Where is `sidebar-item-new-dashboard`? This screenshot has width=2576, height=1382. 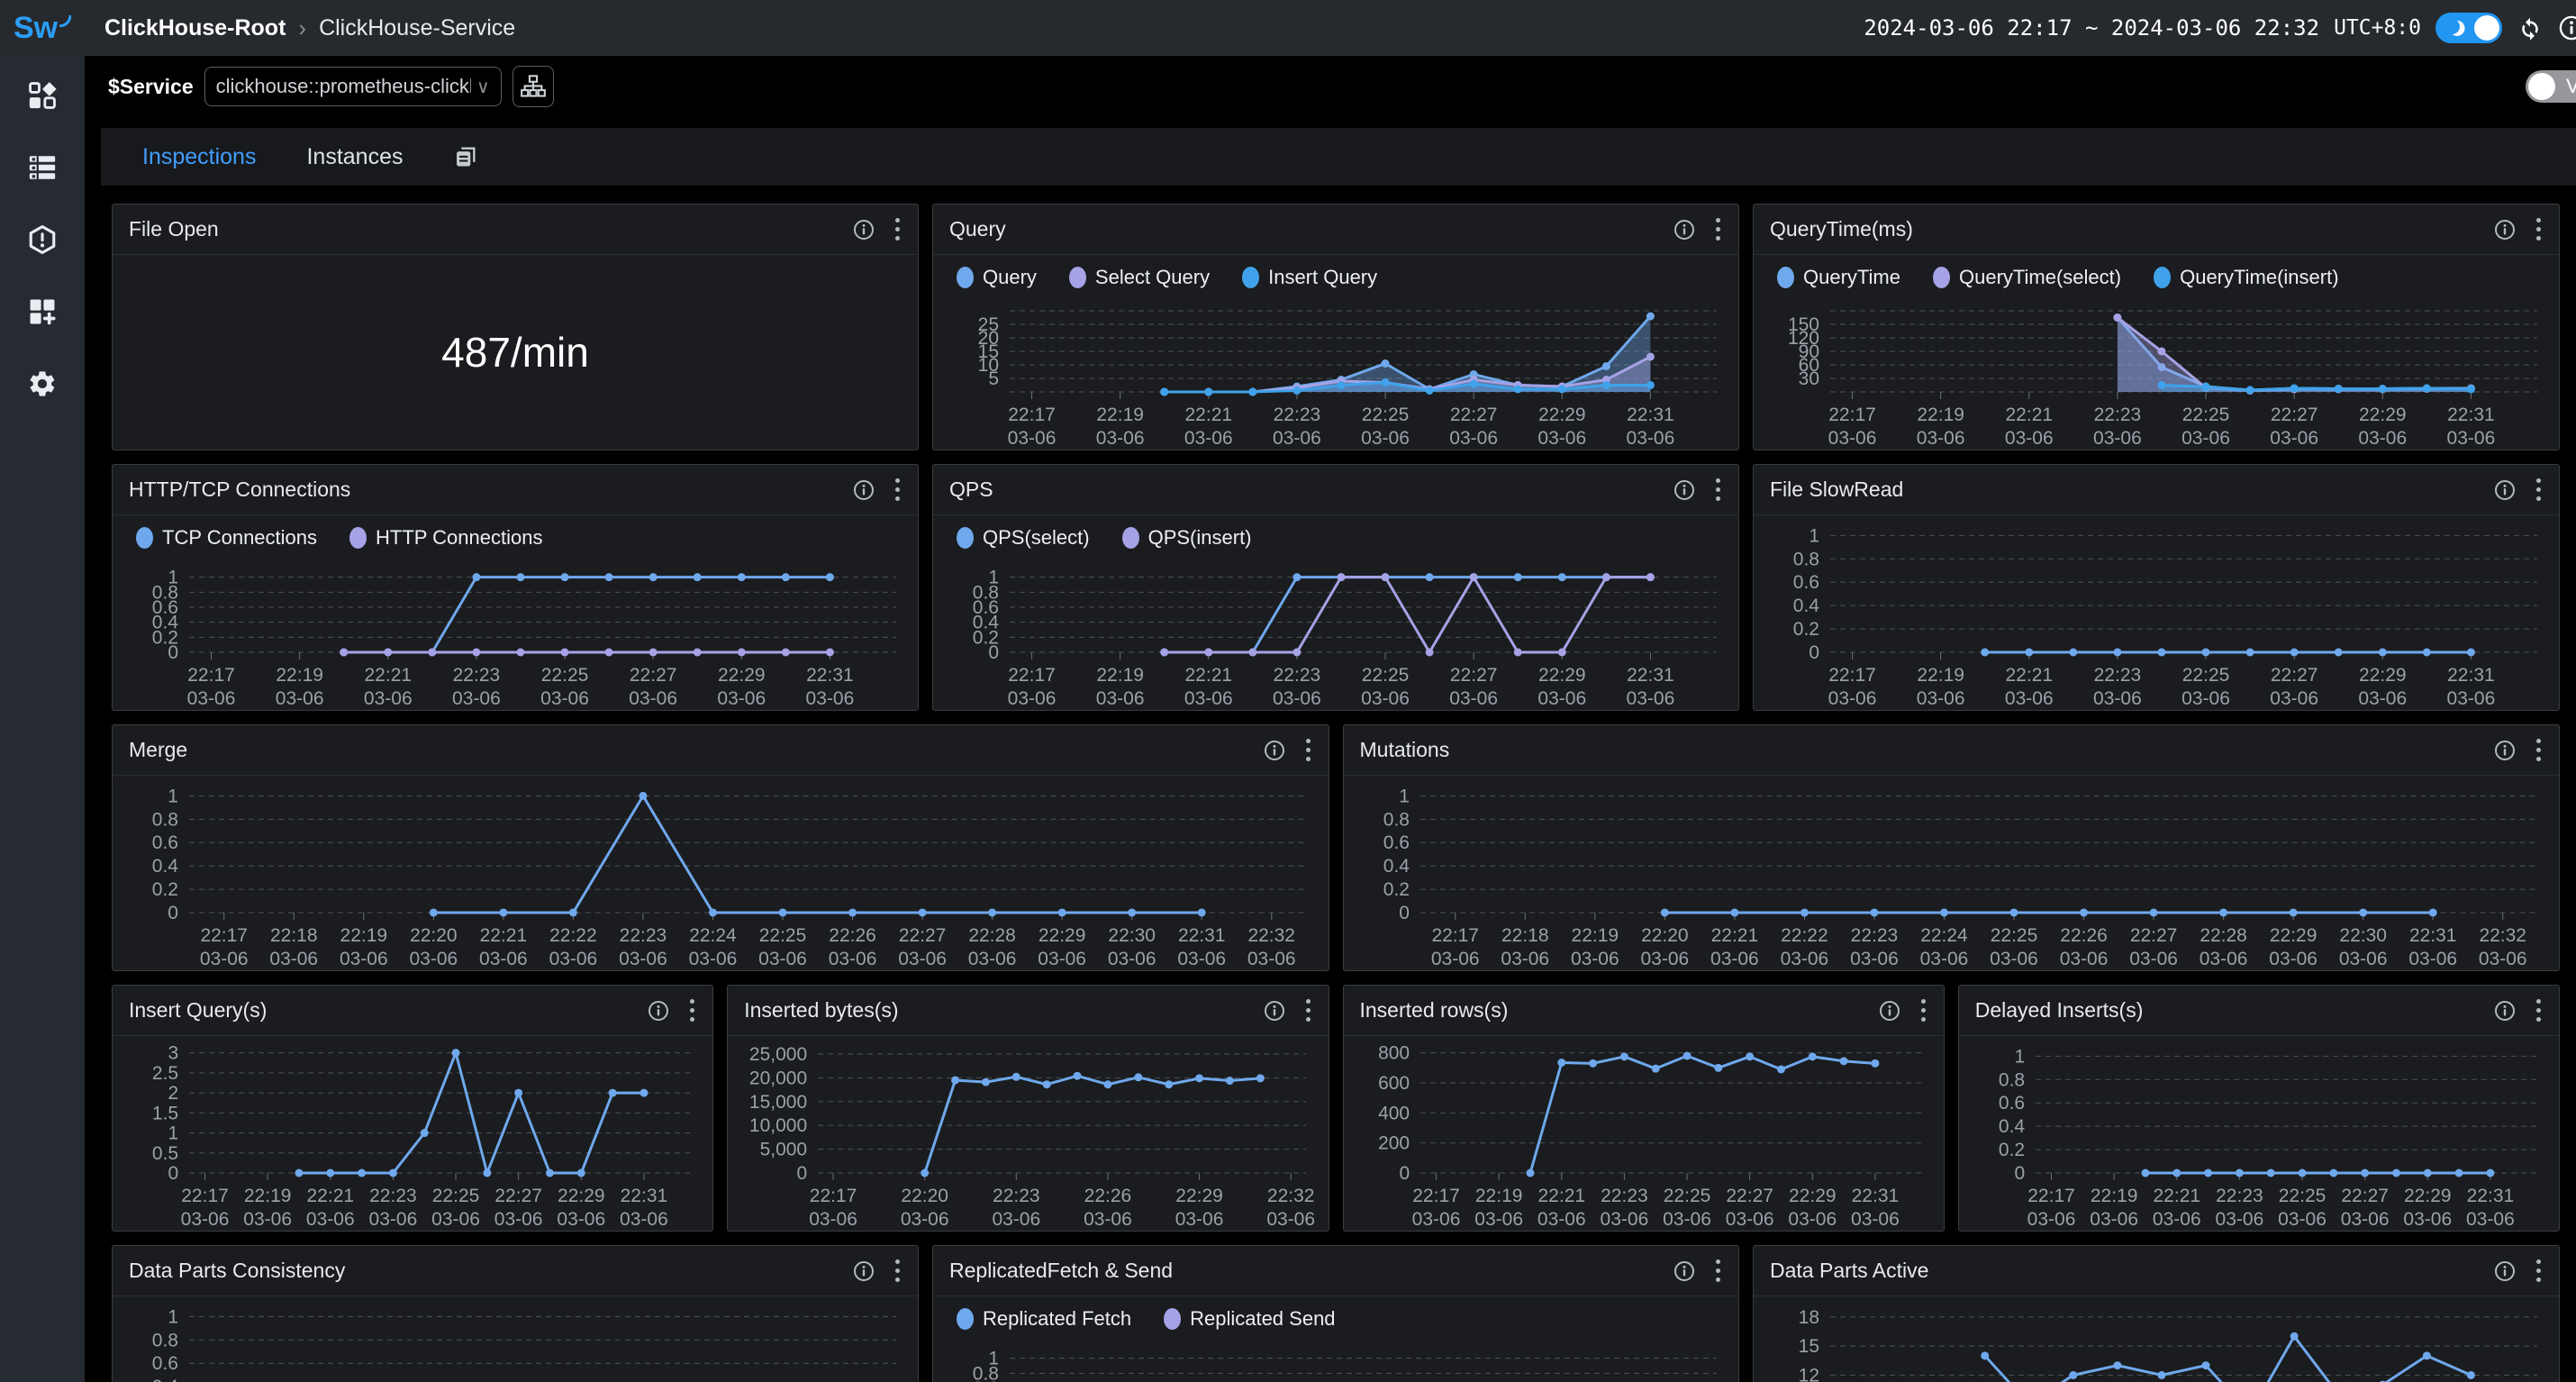 sidebar-item-new-dashboard is located at coordinates (42, 312).